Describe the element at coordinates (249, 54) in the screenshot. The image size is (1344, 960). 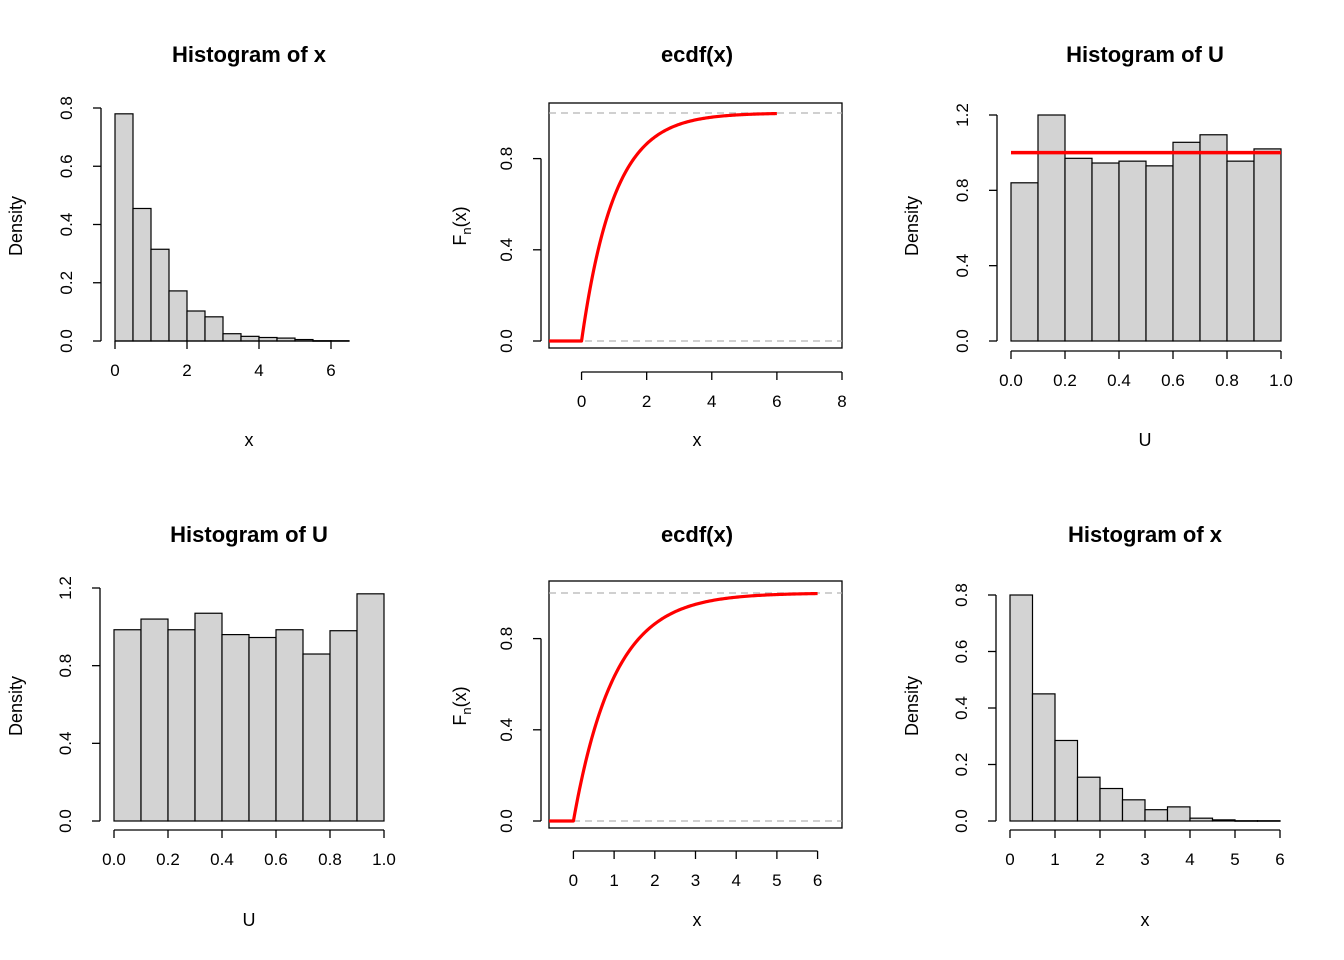
I see `chart-title: Histogram of x` at that location.